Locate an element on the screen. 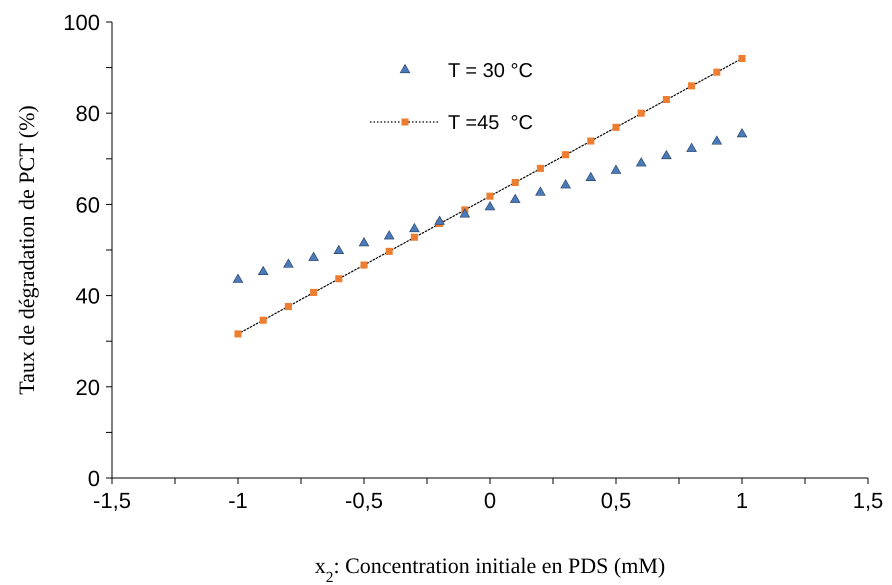 The width and height of the screenshot is (892, 585). legend-label: T = 30 °C is located at coordinates (490, 71).